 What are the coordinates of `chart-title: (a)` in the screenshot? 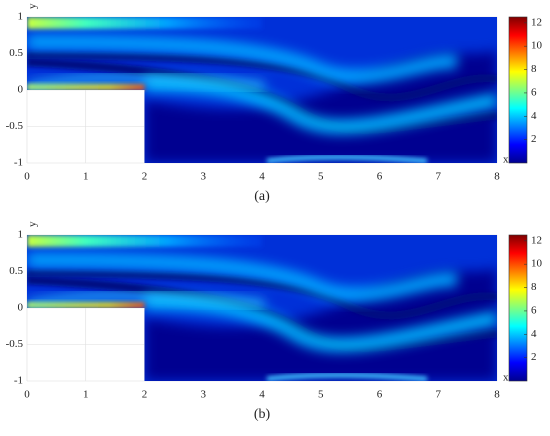 It's located at (262, 196).